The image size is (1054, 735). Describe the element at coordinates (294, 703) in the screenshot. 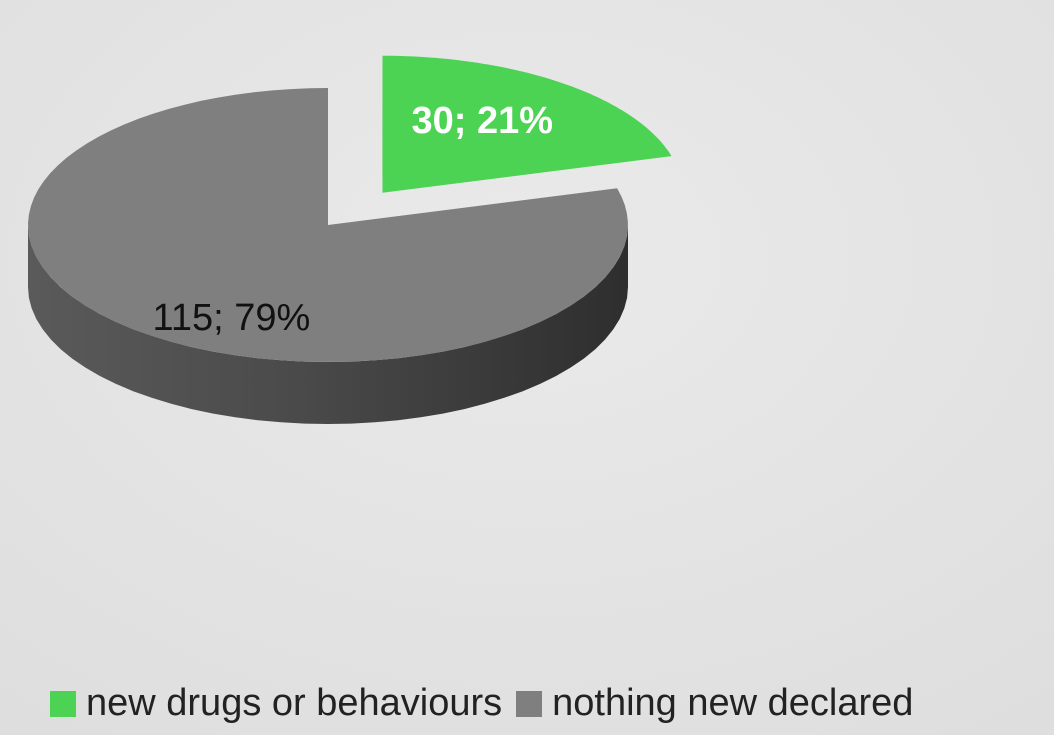

I see `legend-label-new-drugs: new drugs or behaviours` at that location.